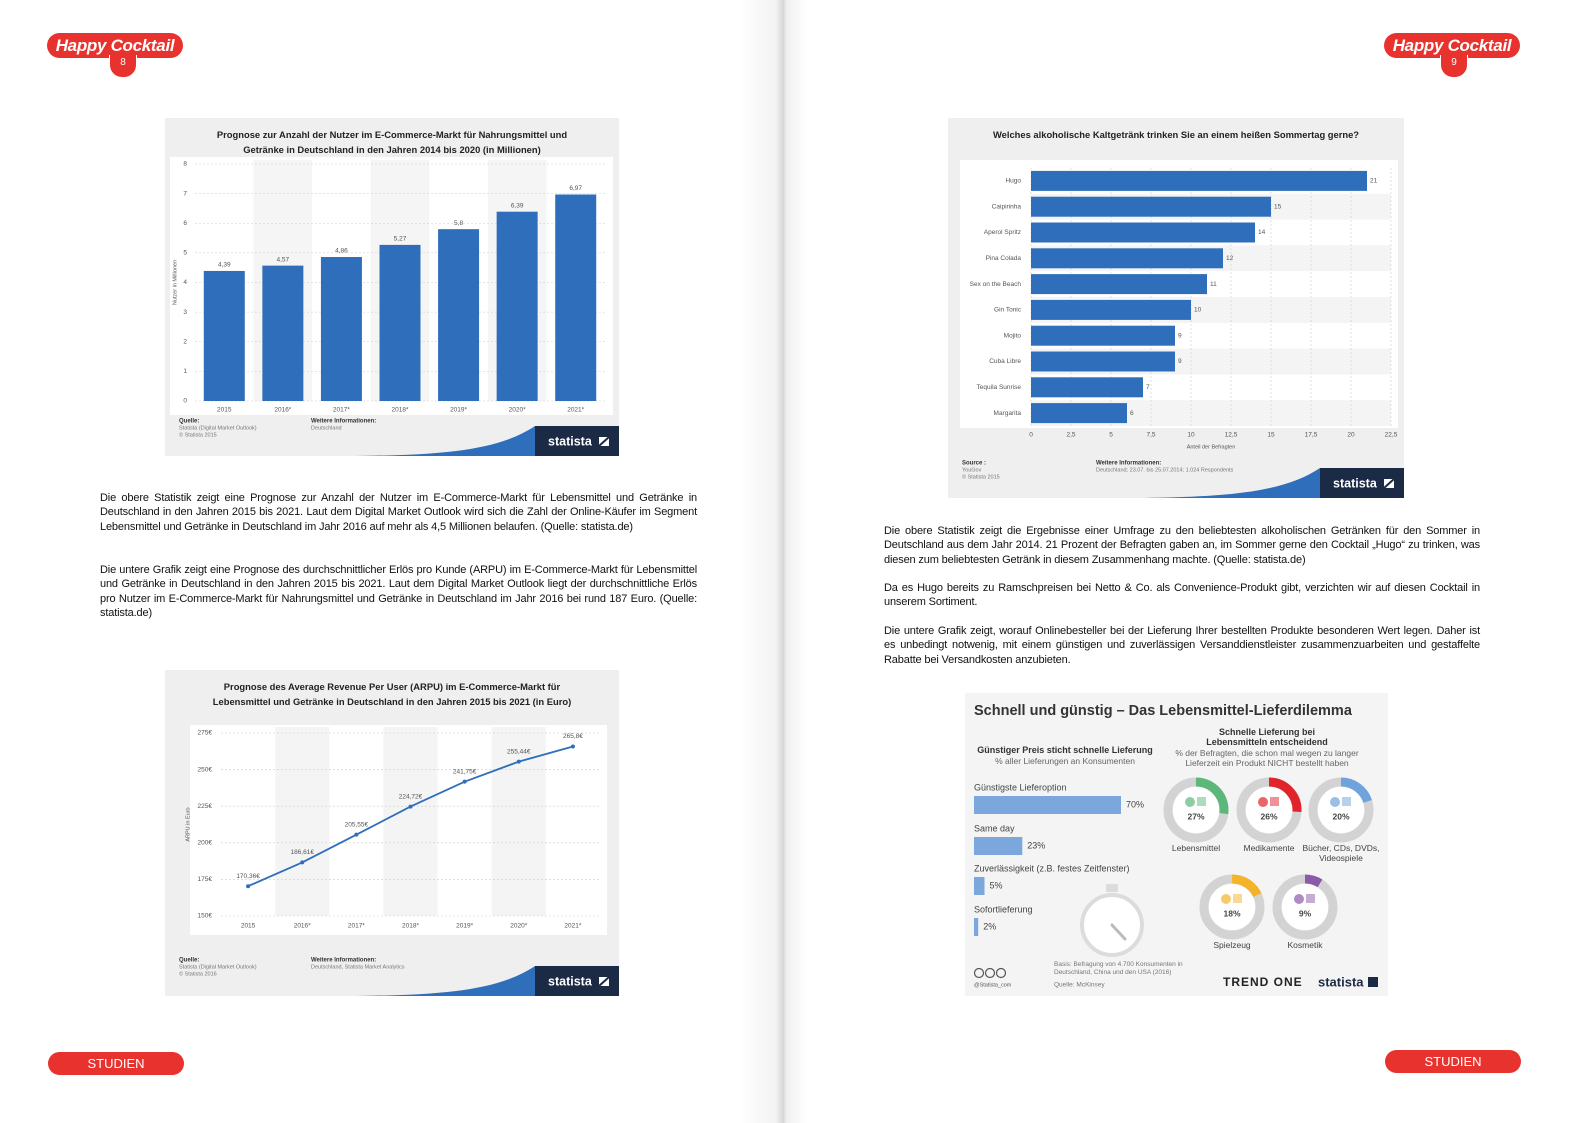  I want to click on donut-label: 20%, so click(1340, 816).